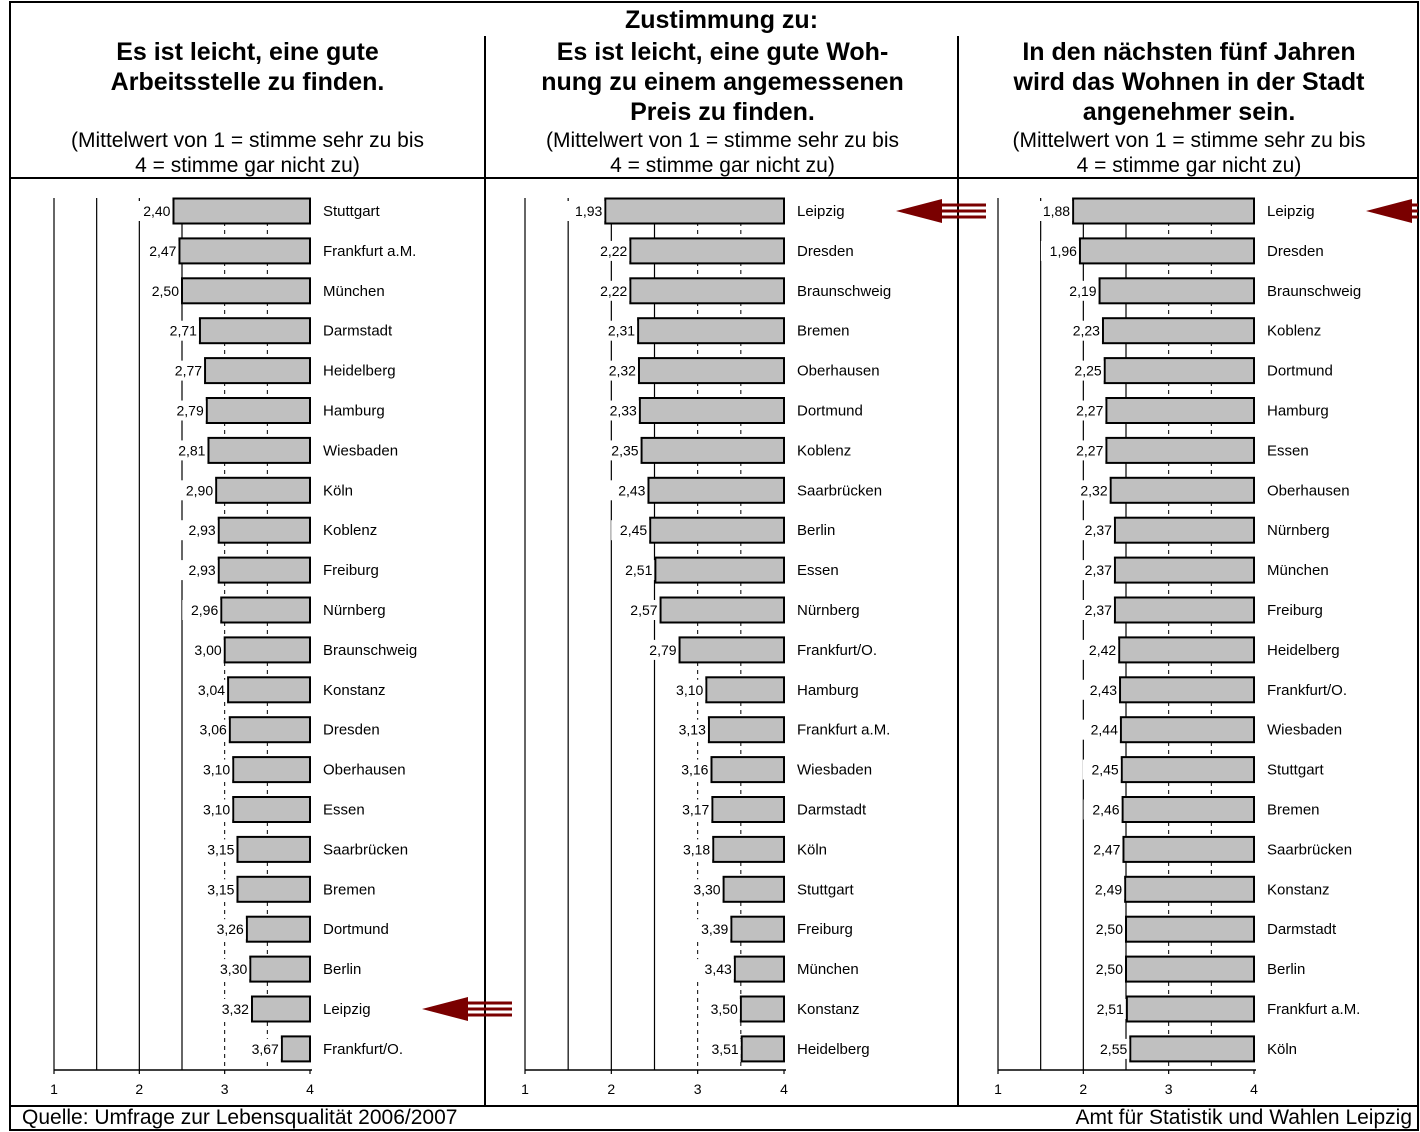 The width and height of the screenshot is (1420, 1132). Describe the element at coordinates (694, 770) in the screenshot. I see `value-label: 3,16` at that location.